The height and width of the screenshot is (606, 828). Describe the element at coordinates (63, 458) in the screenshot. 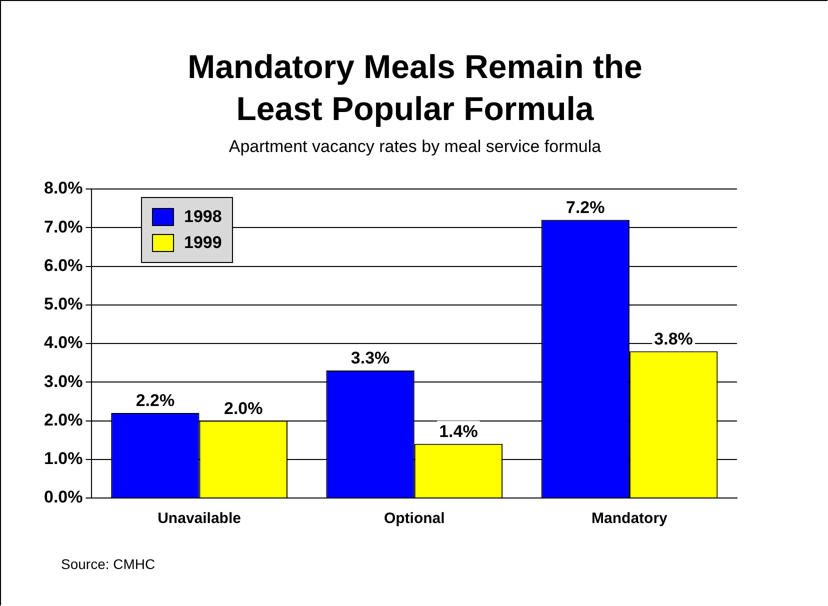

I see `y-tick-label: 1.0%` at that location.